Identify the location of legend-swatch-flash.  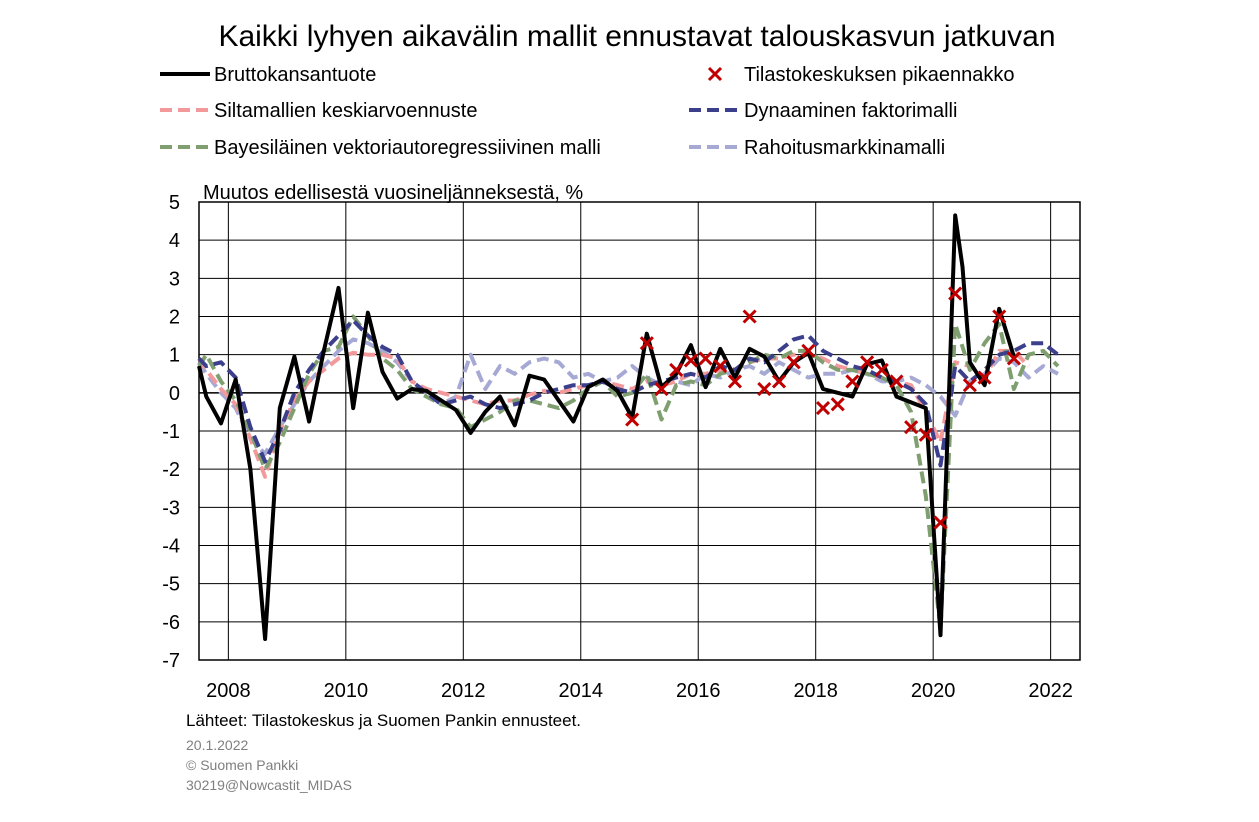
(715, 74).